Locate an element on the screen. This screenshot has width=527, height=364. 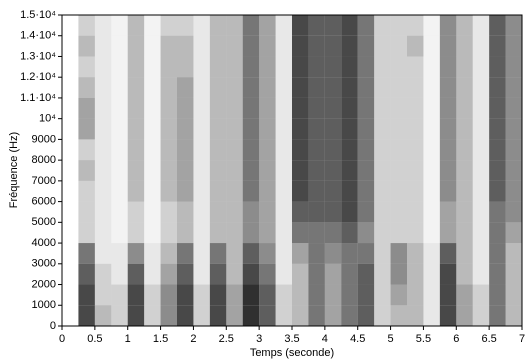
y-tick-label: 1.1·10⁴ is located at coordinates (38, 98).